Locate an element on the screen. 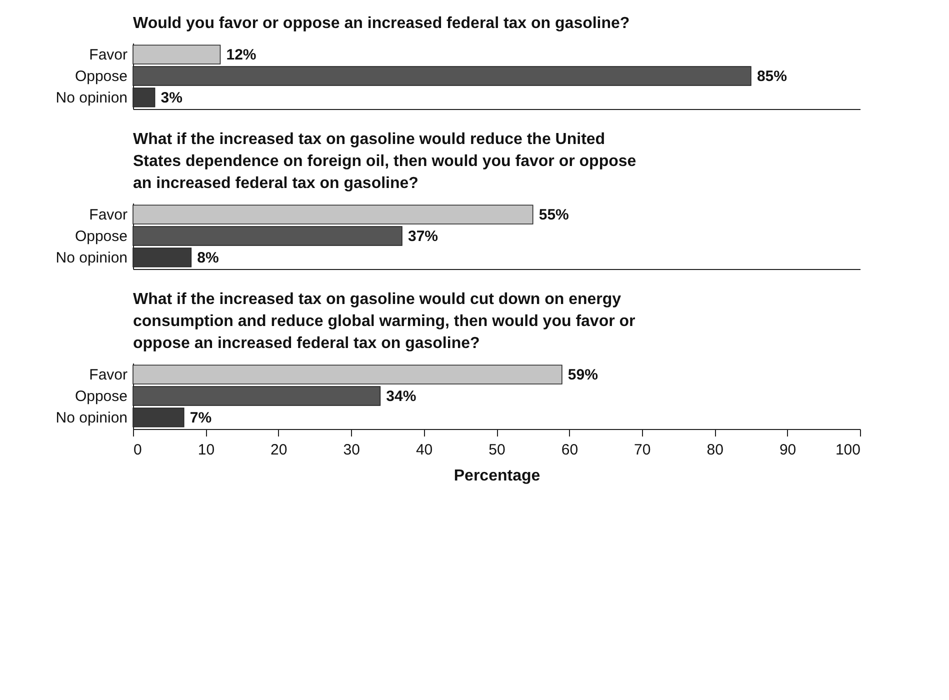  data-label: 12% is located at coordinates (241, 55).